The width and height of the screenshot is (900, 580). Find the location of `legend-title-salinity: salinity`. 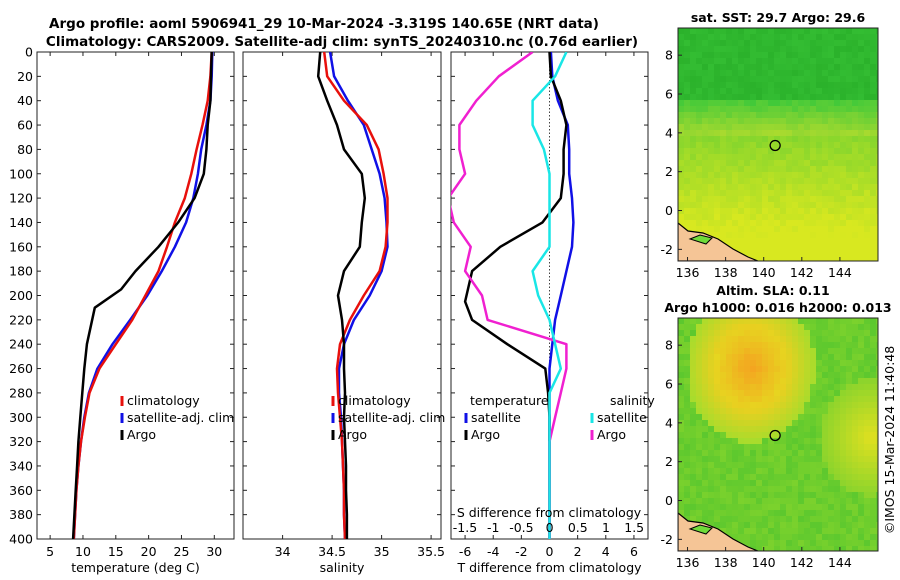

legend-title-salinity: salinity is located at coordinates (632, 400).